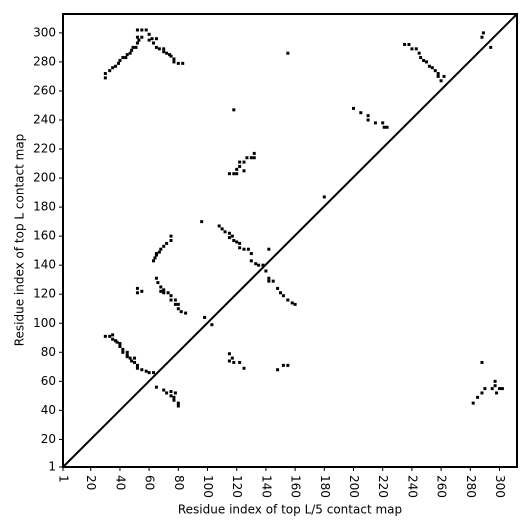 The width and height of the screenshot is (531, 531). What do you see at coordinates (266, 486) in the screenshot?
I see `x-tick-label: 140` at bounding box center [266, 486].